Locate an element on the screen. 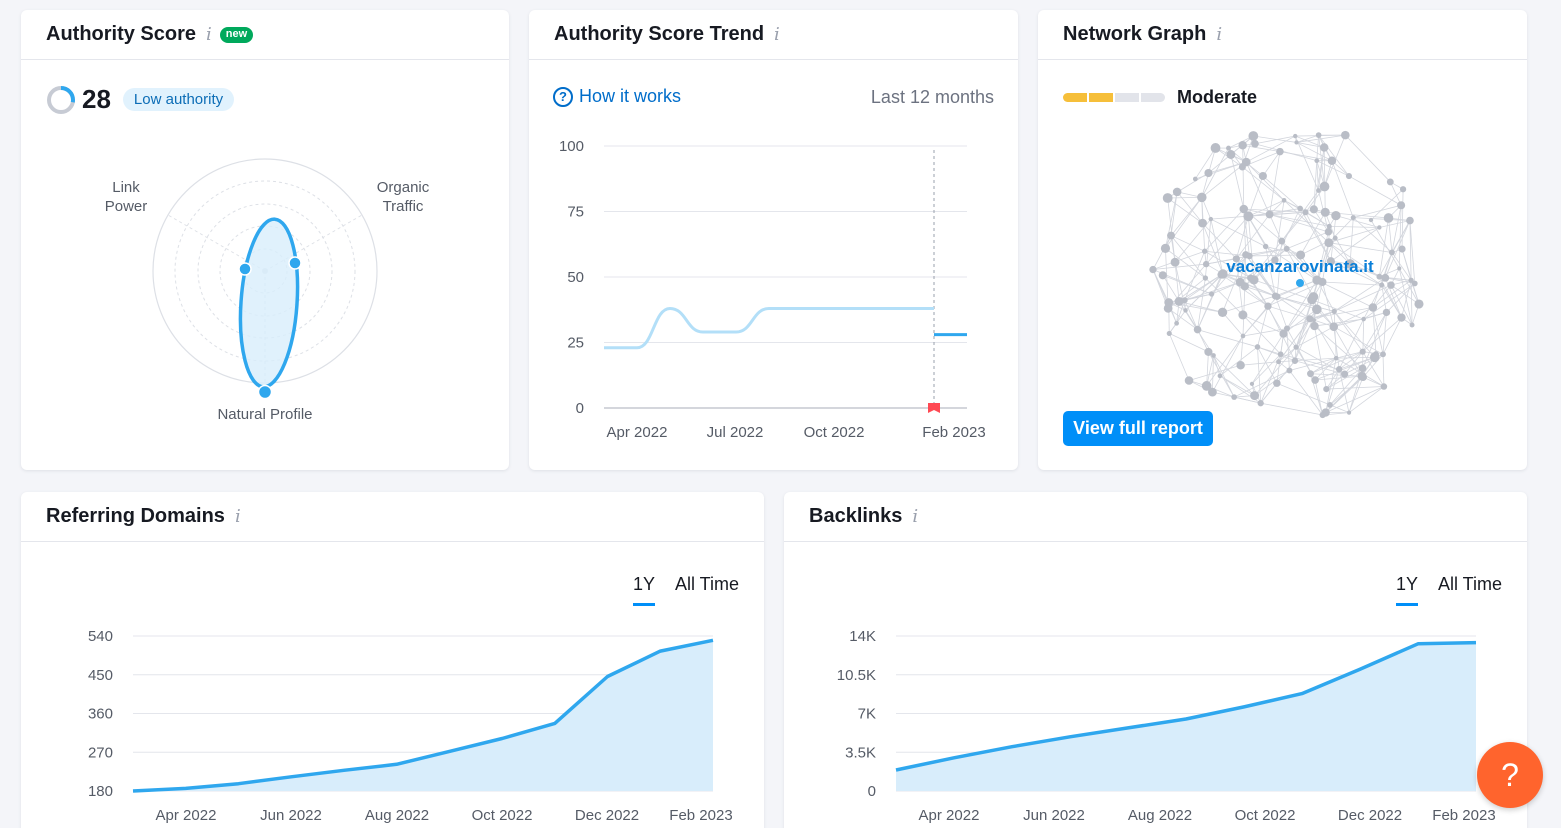 The image size is (1561, 828). network-graph: vacanzarovinata.it is located at coordinates (1282, 280).